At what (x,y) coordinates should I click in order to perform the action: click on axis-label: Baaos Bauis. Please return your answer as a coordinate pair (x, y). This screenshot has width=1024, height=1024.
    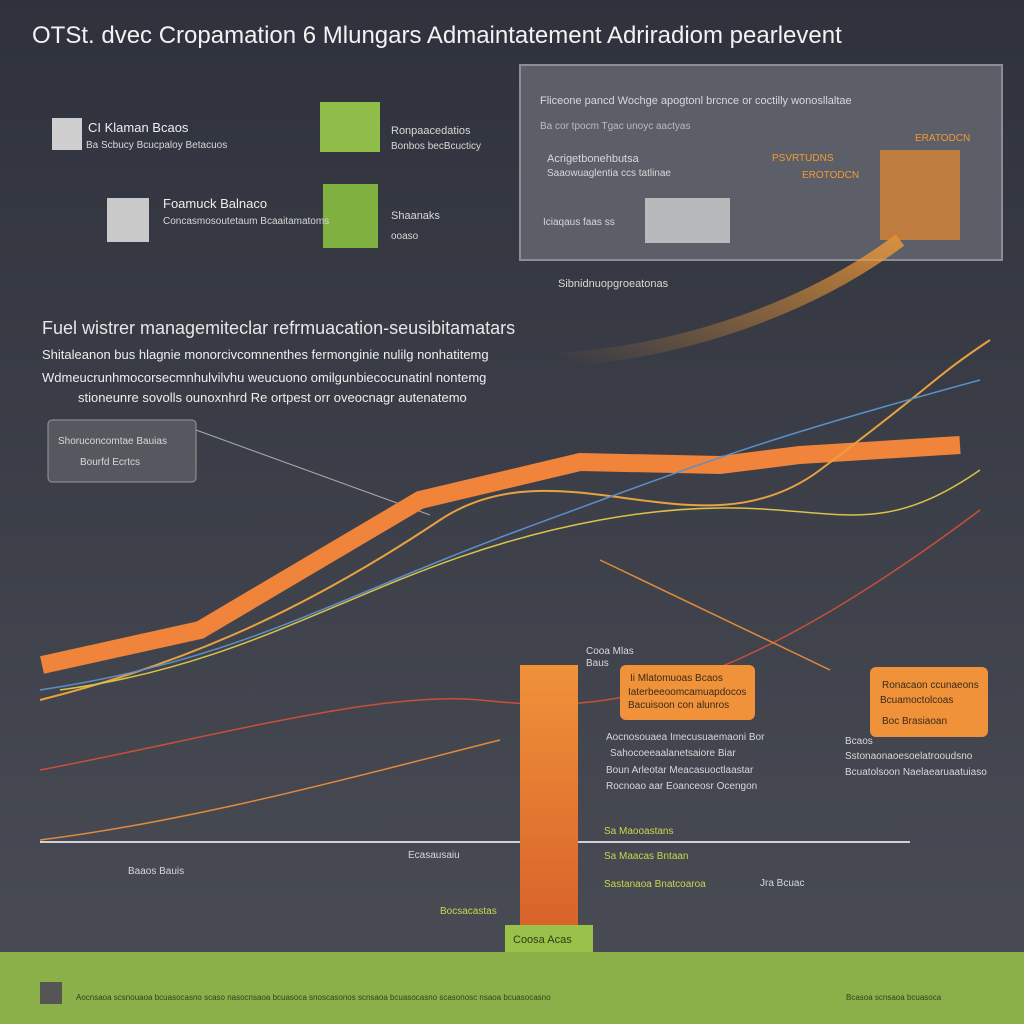
    Looking at the image, I should click on (156, 871).